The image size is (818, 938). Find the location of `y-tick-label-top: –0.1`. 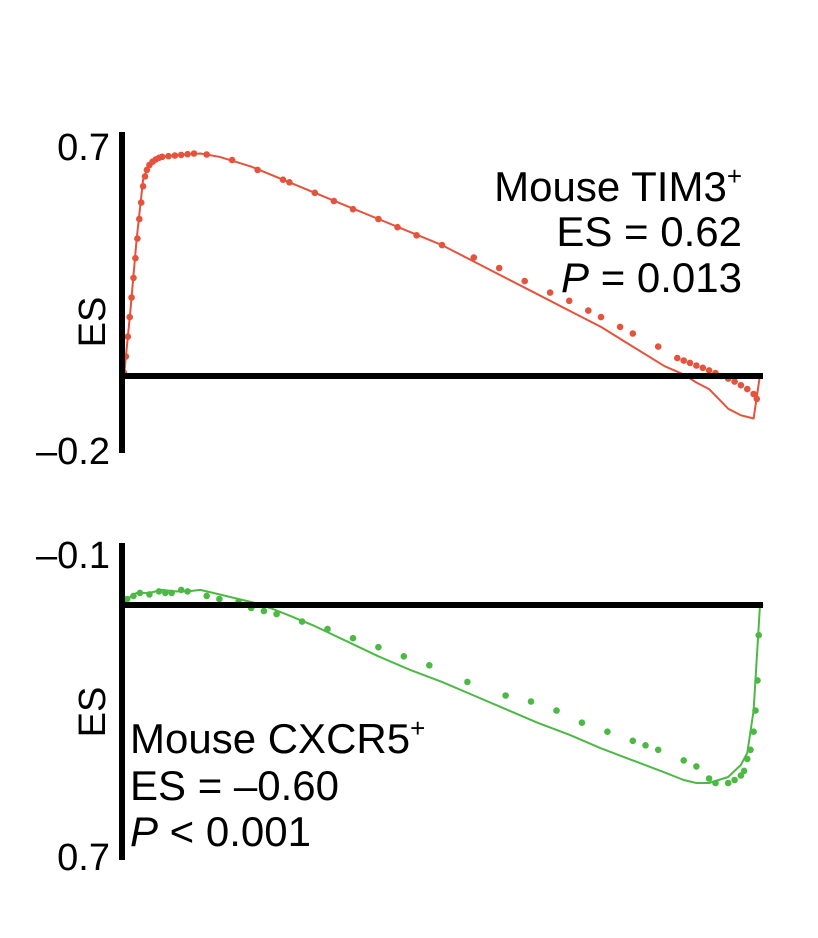

y-tick-label-top: –0.1 is located at coordinates (73, 556).